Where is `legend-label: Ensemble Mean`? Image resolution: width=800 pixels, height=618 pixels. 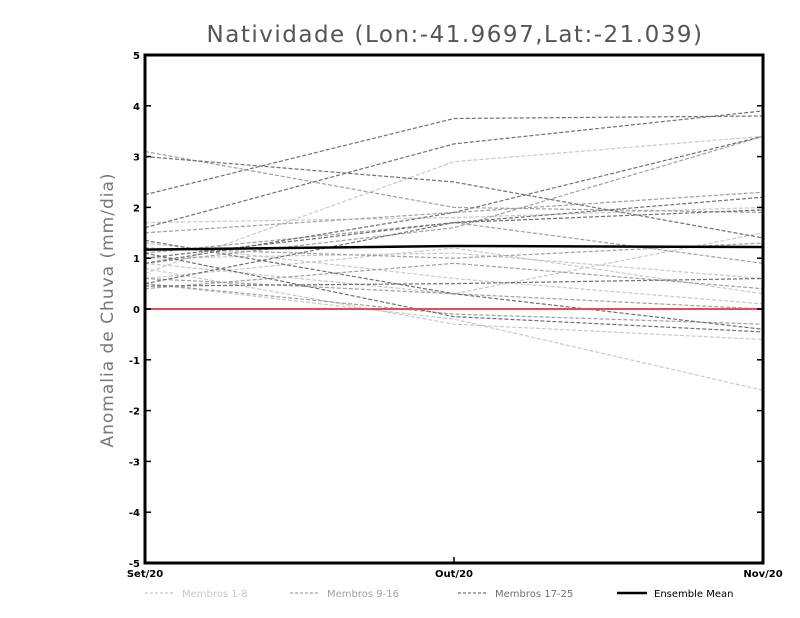 legend-label: Ensemble Mean is located at coordinates (693, 594).